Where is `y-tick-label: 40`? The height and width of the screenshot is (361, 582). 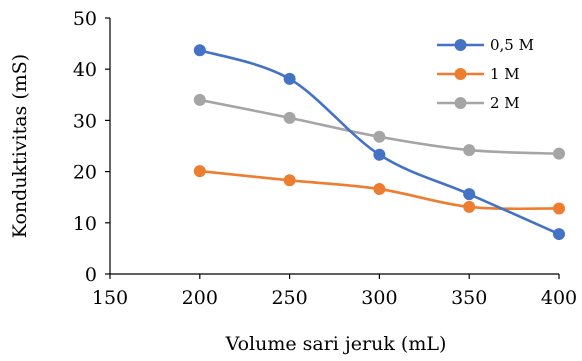 y-tick-label: 40 is located at coordinates (85, 70).